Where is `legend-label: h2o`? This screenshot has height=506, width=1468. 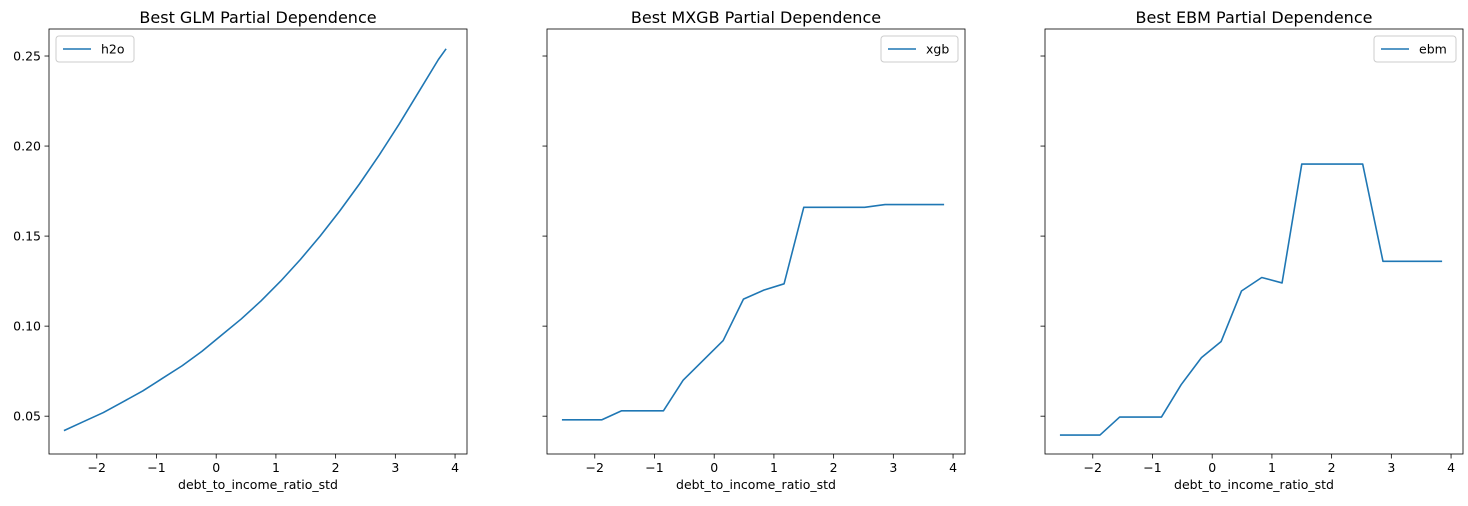
legend-label: h2o is located at coordinates (113, 49).